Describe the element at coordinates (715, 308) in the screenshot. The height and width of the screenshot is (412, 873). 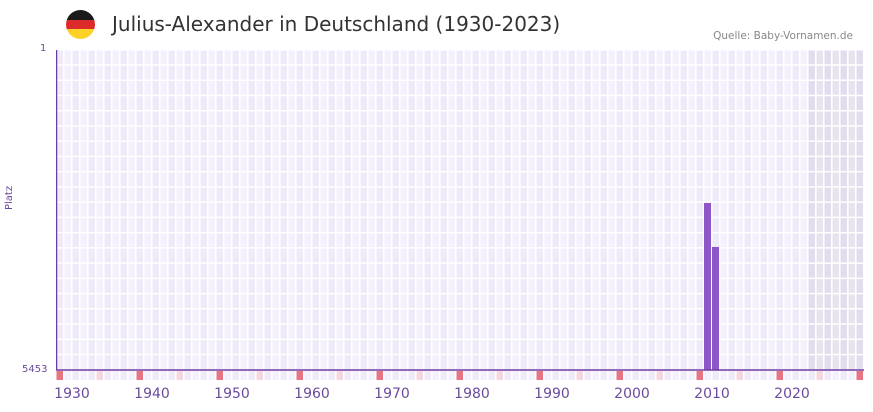
I see `bar-2010` at that location.